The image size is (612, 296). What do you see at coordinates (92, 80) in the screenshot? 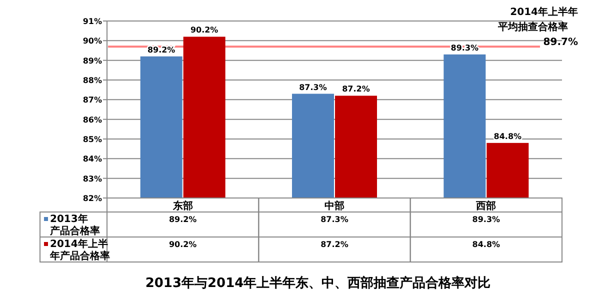
I see `y-tick-label: 88%` at bounding box center [92, 80].